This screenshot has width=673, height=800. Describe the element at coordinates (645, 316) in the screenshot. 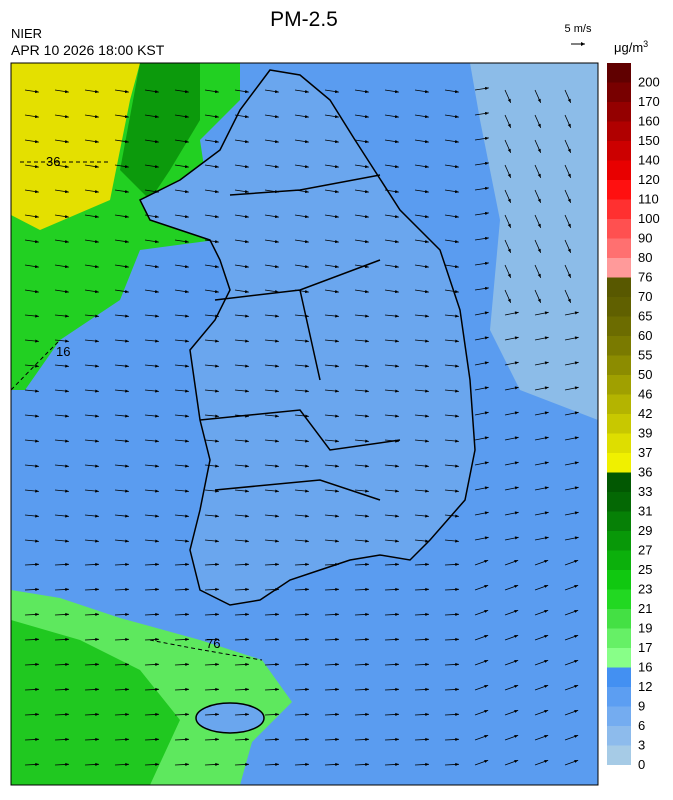

I see `colorbar-label: 65` at that location.